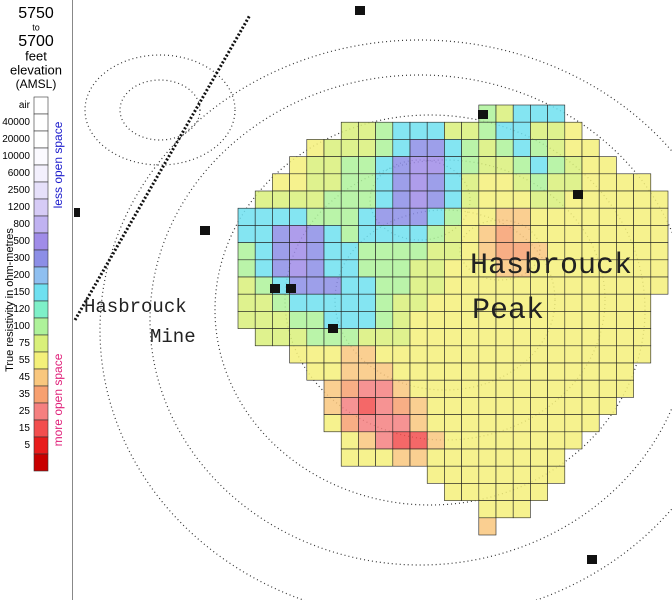 This screenshot has width=672, height=600. Describe the element at coordinates (21, 309) in the screenshot. I see `legend-label: 120` at that location.